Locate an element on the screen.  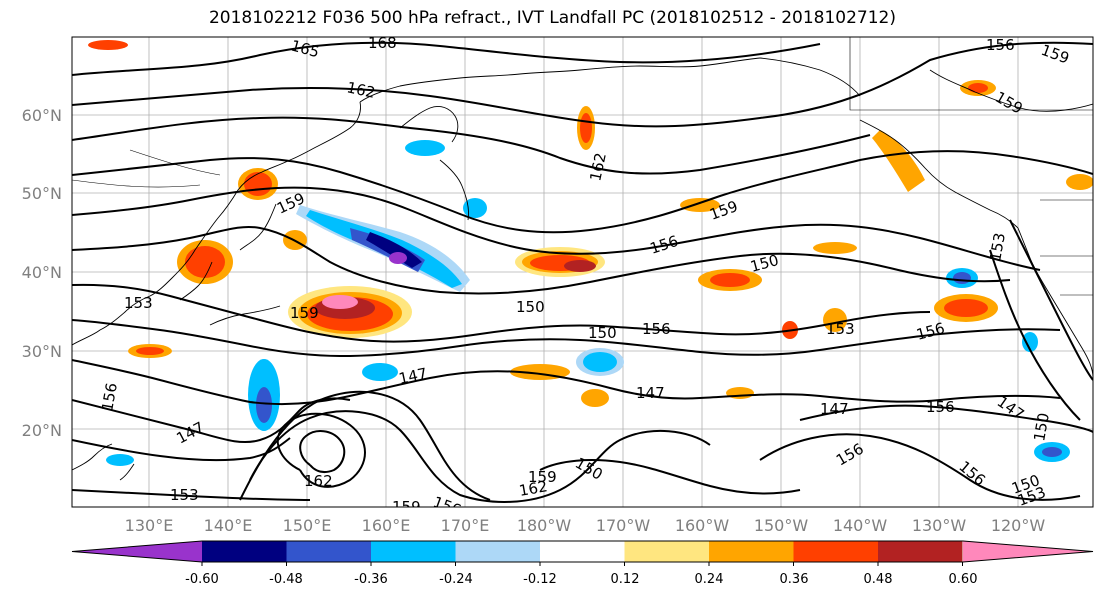
lon-label: 130°E is located at coordinates (149, 525).